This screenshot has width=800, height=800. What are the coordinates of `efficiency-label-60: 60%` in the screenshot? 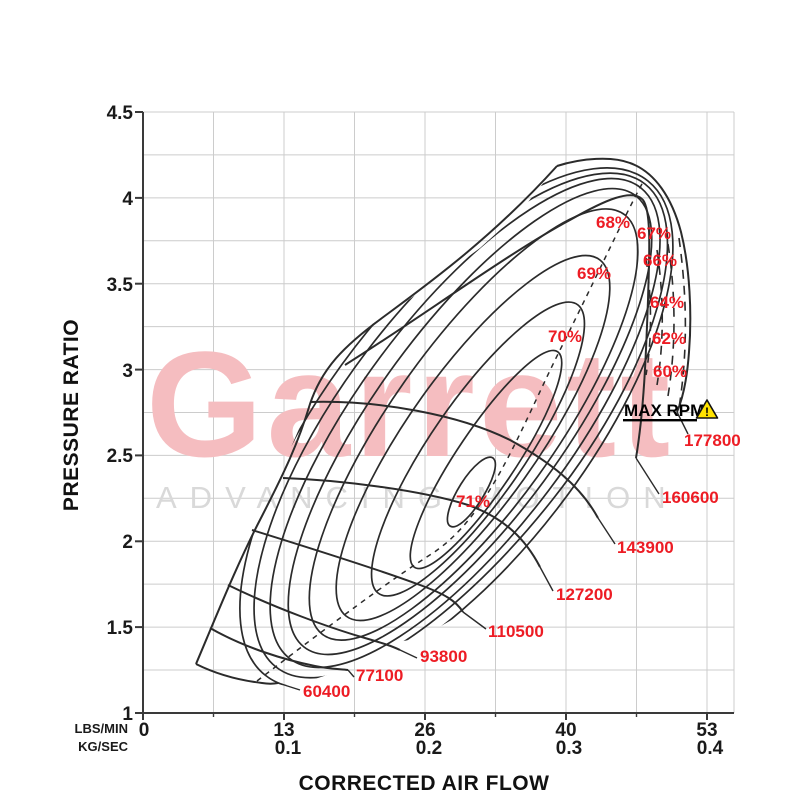 It's located at (670, 371).